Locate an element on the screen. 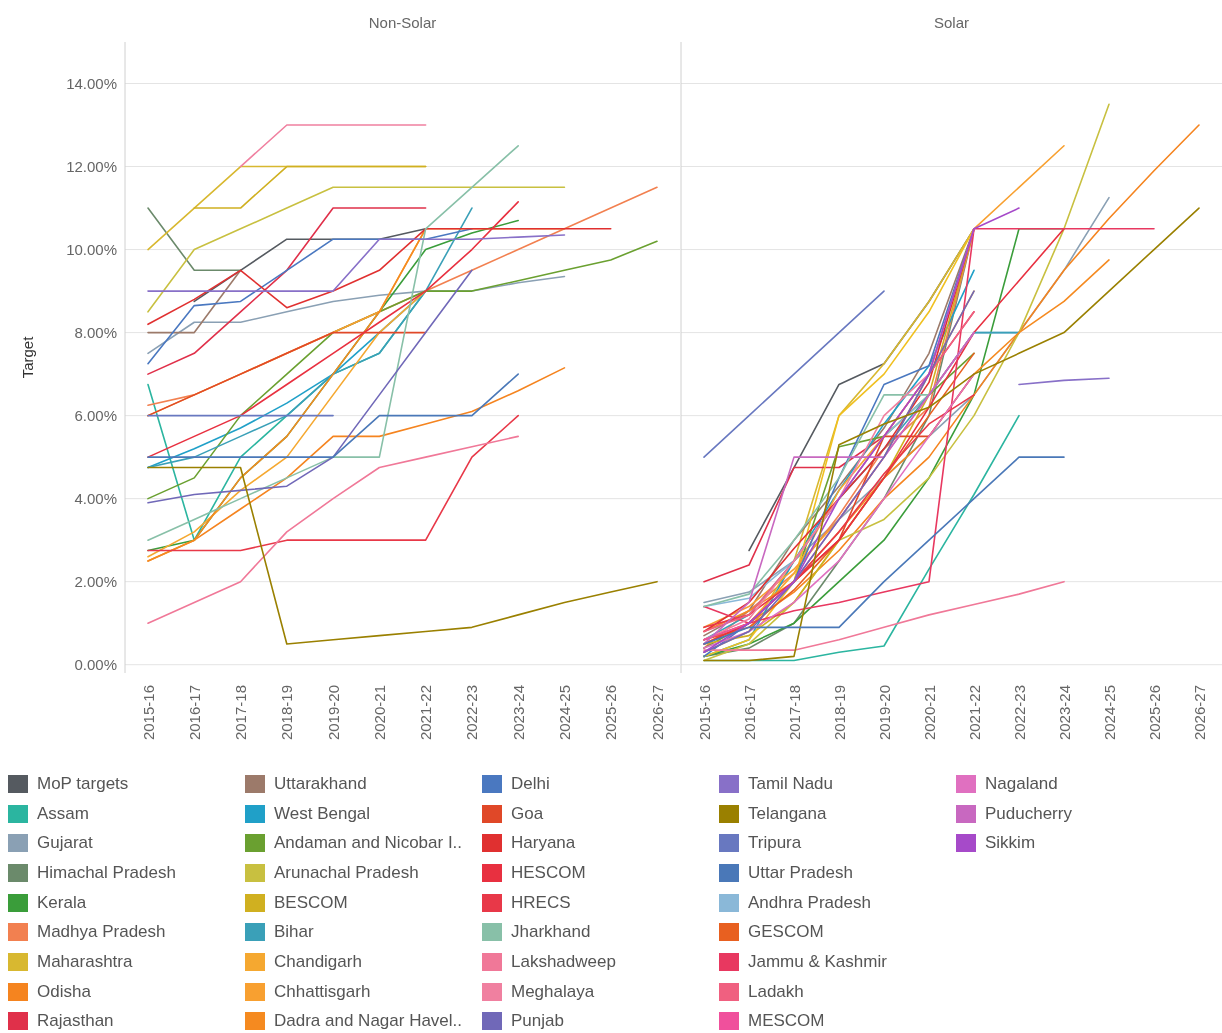 This screenshot has width=1222, height=1033. legend-label: Andaman and Nicobar I.. is located at coordinates (368, 843).